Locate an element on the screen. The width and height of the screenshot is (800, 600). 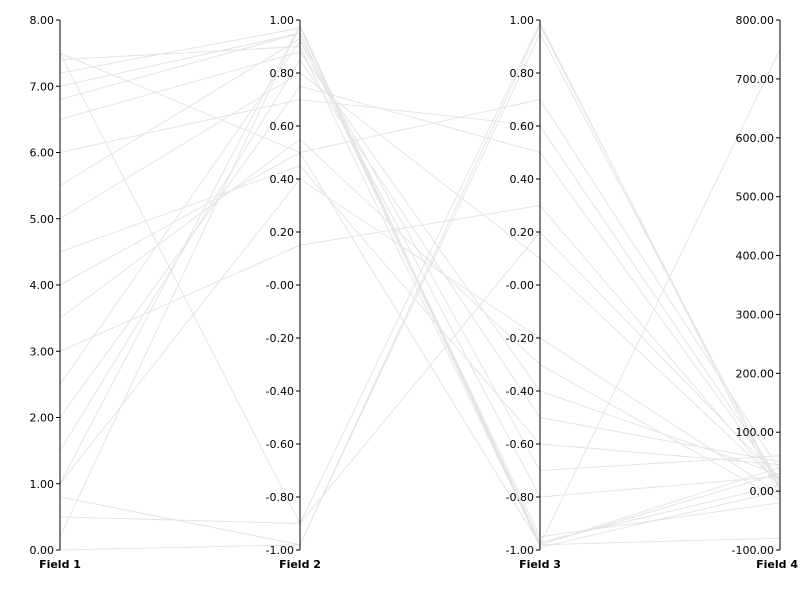
tick-label: 600.00 is located at coordinates (755, 138).